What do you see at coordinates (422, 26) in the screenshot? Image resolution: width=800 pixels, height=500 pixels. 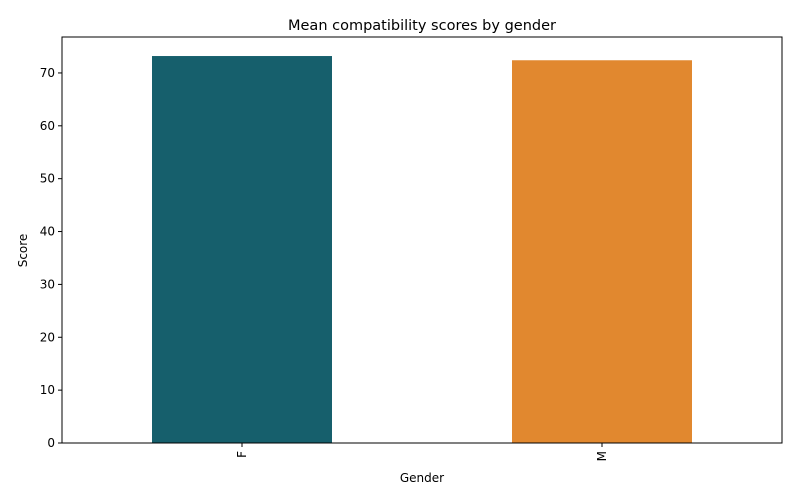 I see `chart-title: Mean compatibility scores by gender` at bounding box center [422, 26].